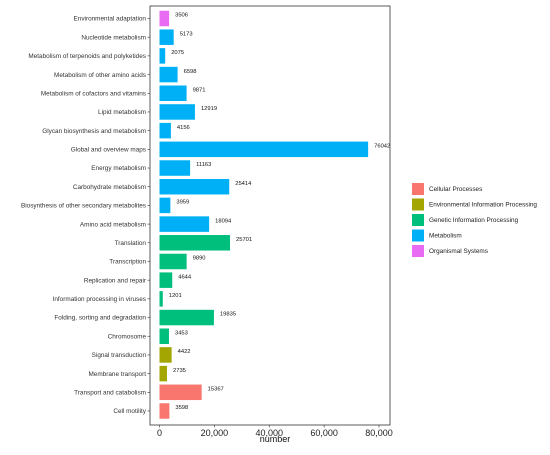  What do you see at coordinates (108, 150) in the screenshot?
I see `category-label-global-and-overview-maps: Global and overview maps` at bounding box center [108, 150].